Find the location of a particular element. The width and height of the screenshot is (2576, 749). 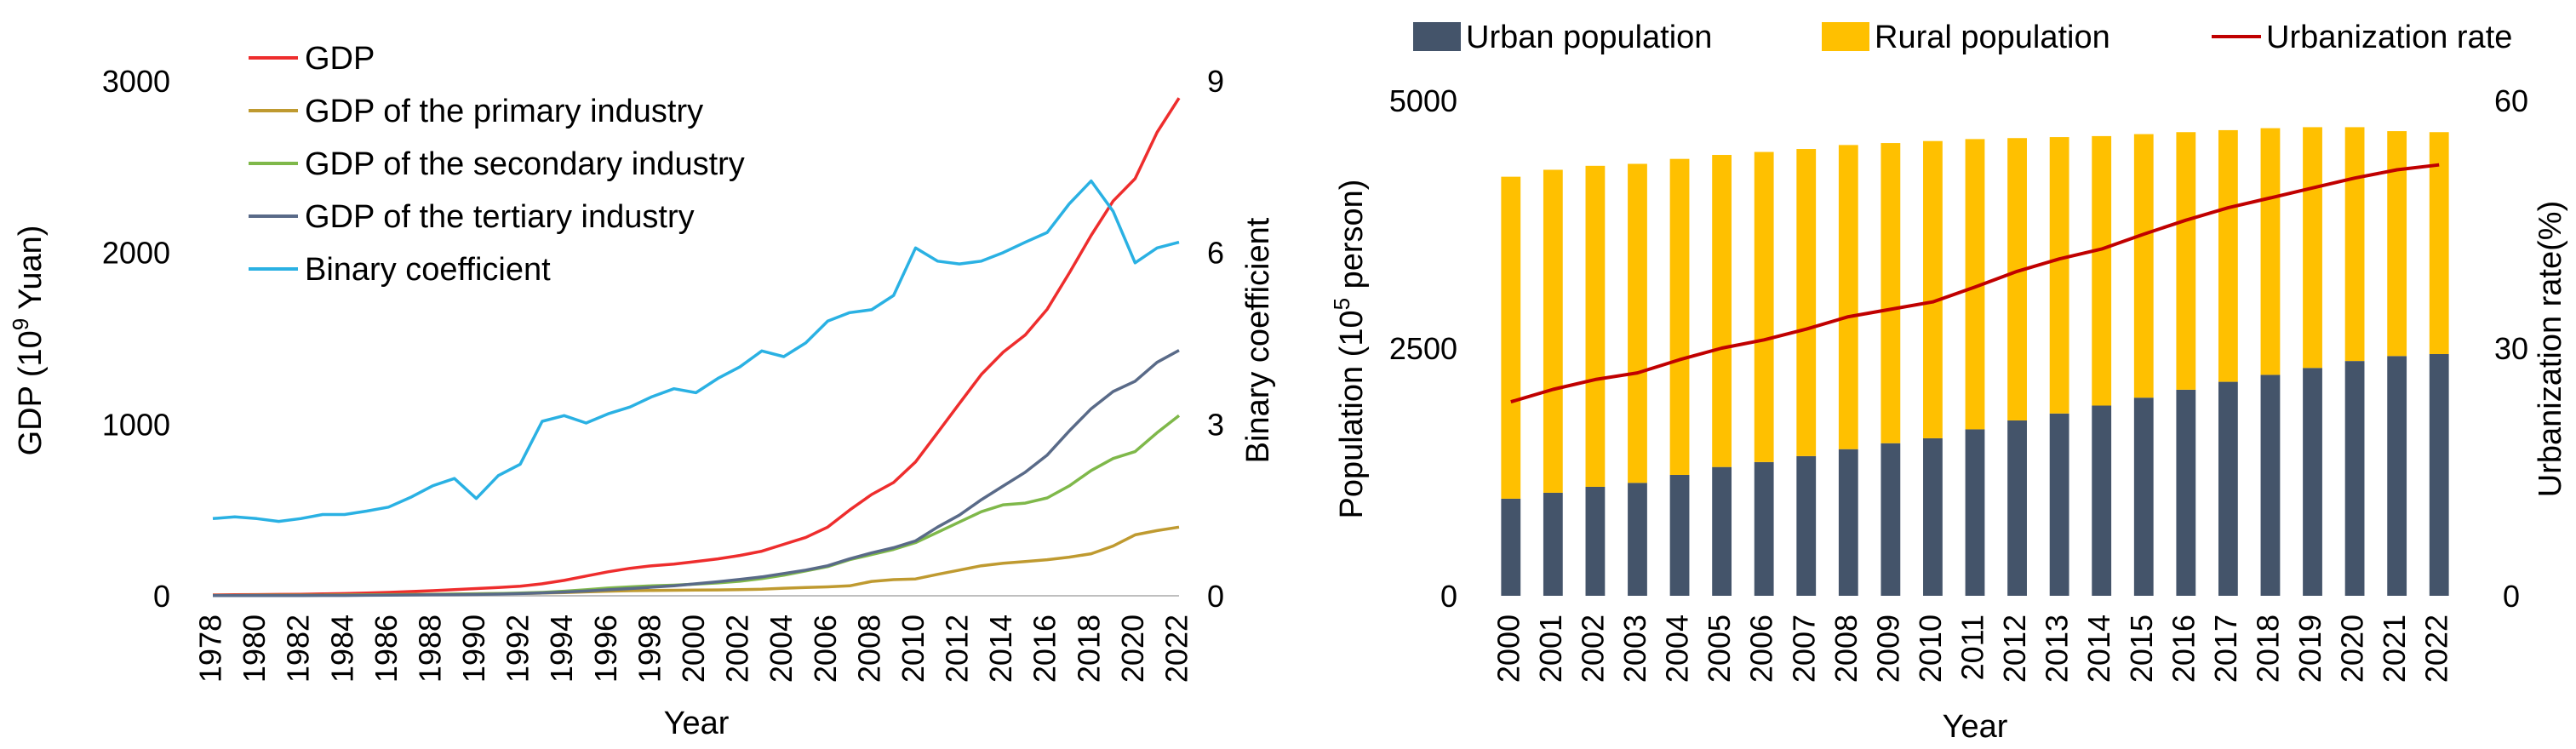

legend-label: GDP of the primary industry is located at coordinates (504, 112).